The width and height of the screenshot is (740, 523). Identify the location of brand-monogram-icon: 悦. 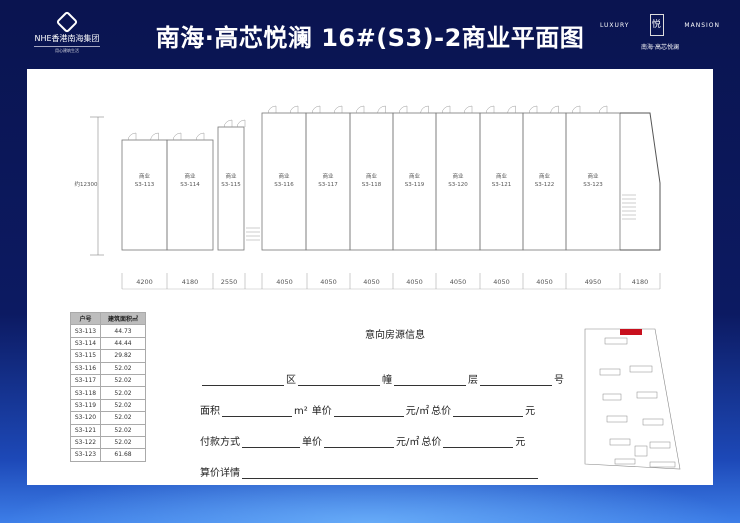
(656, 25).